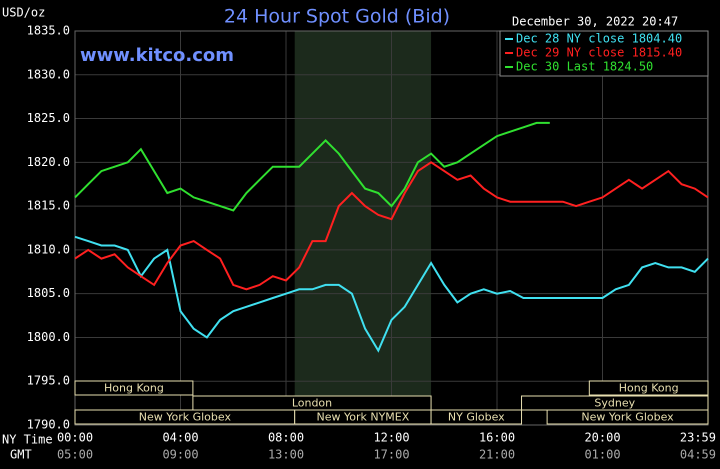 The image size is (720, 469). What do you see at coordinates (48, 206) in the screenshot?
I see `y-tick-label: 1815.0` at bounding box center [48, 206].